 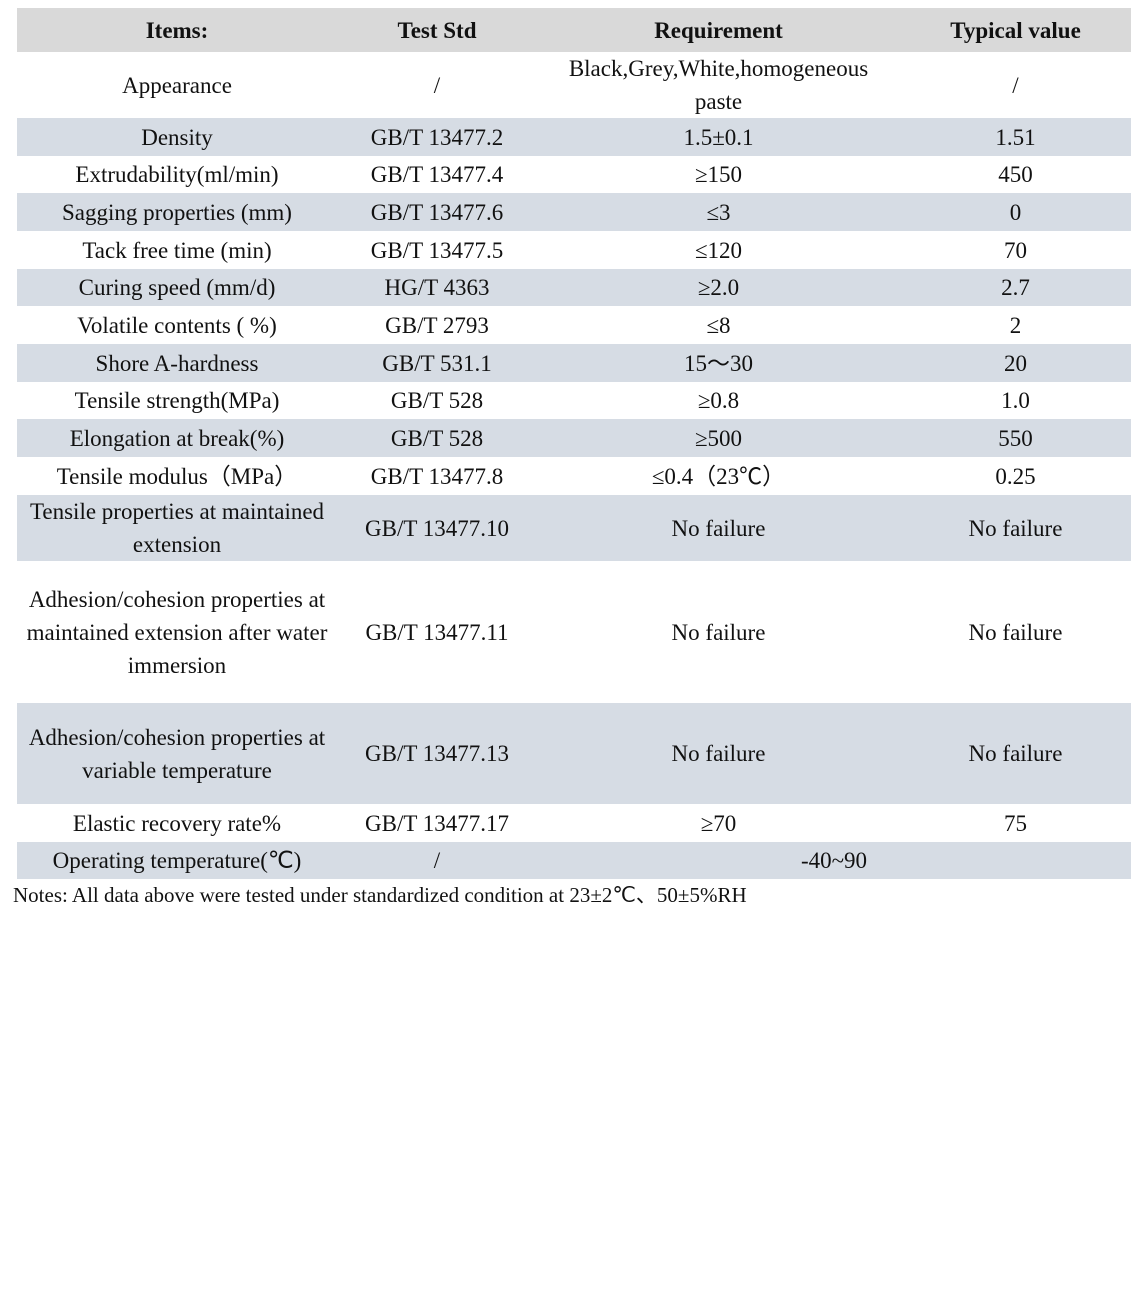 I want to click on cell-item: Tensile modulus（MPa）, so click(x=177, y=476).